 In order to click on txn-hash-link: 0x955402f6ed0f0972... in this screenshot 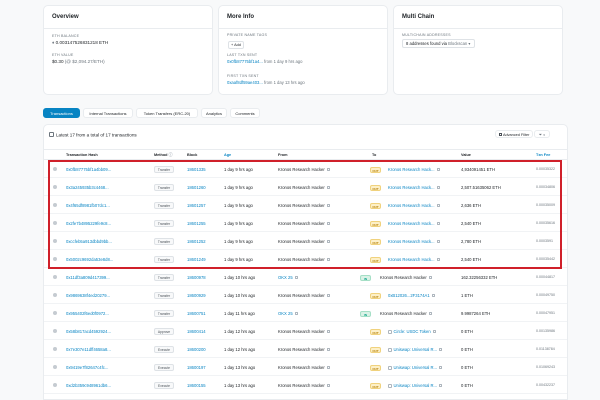, I will do `click(87, 313)`.